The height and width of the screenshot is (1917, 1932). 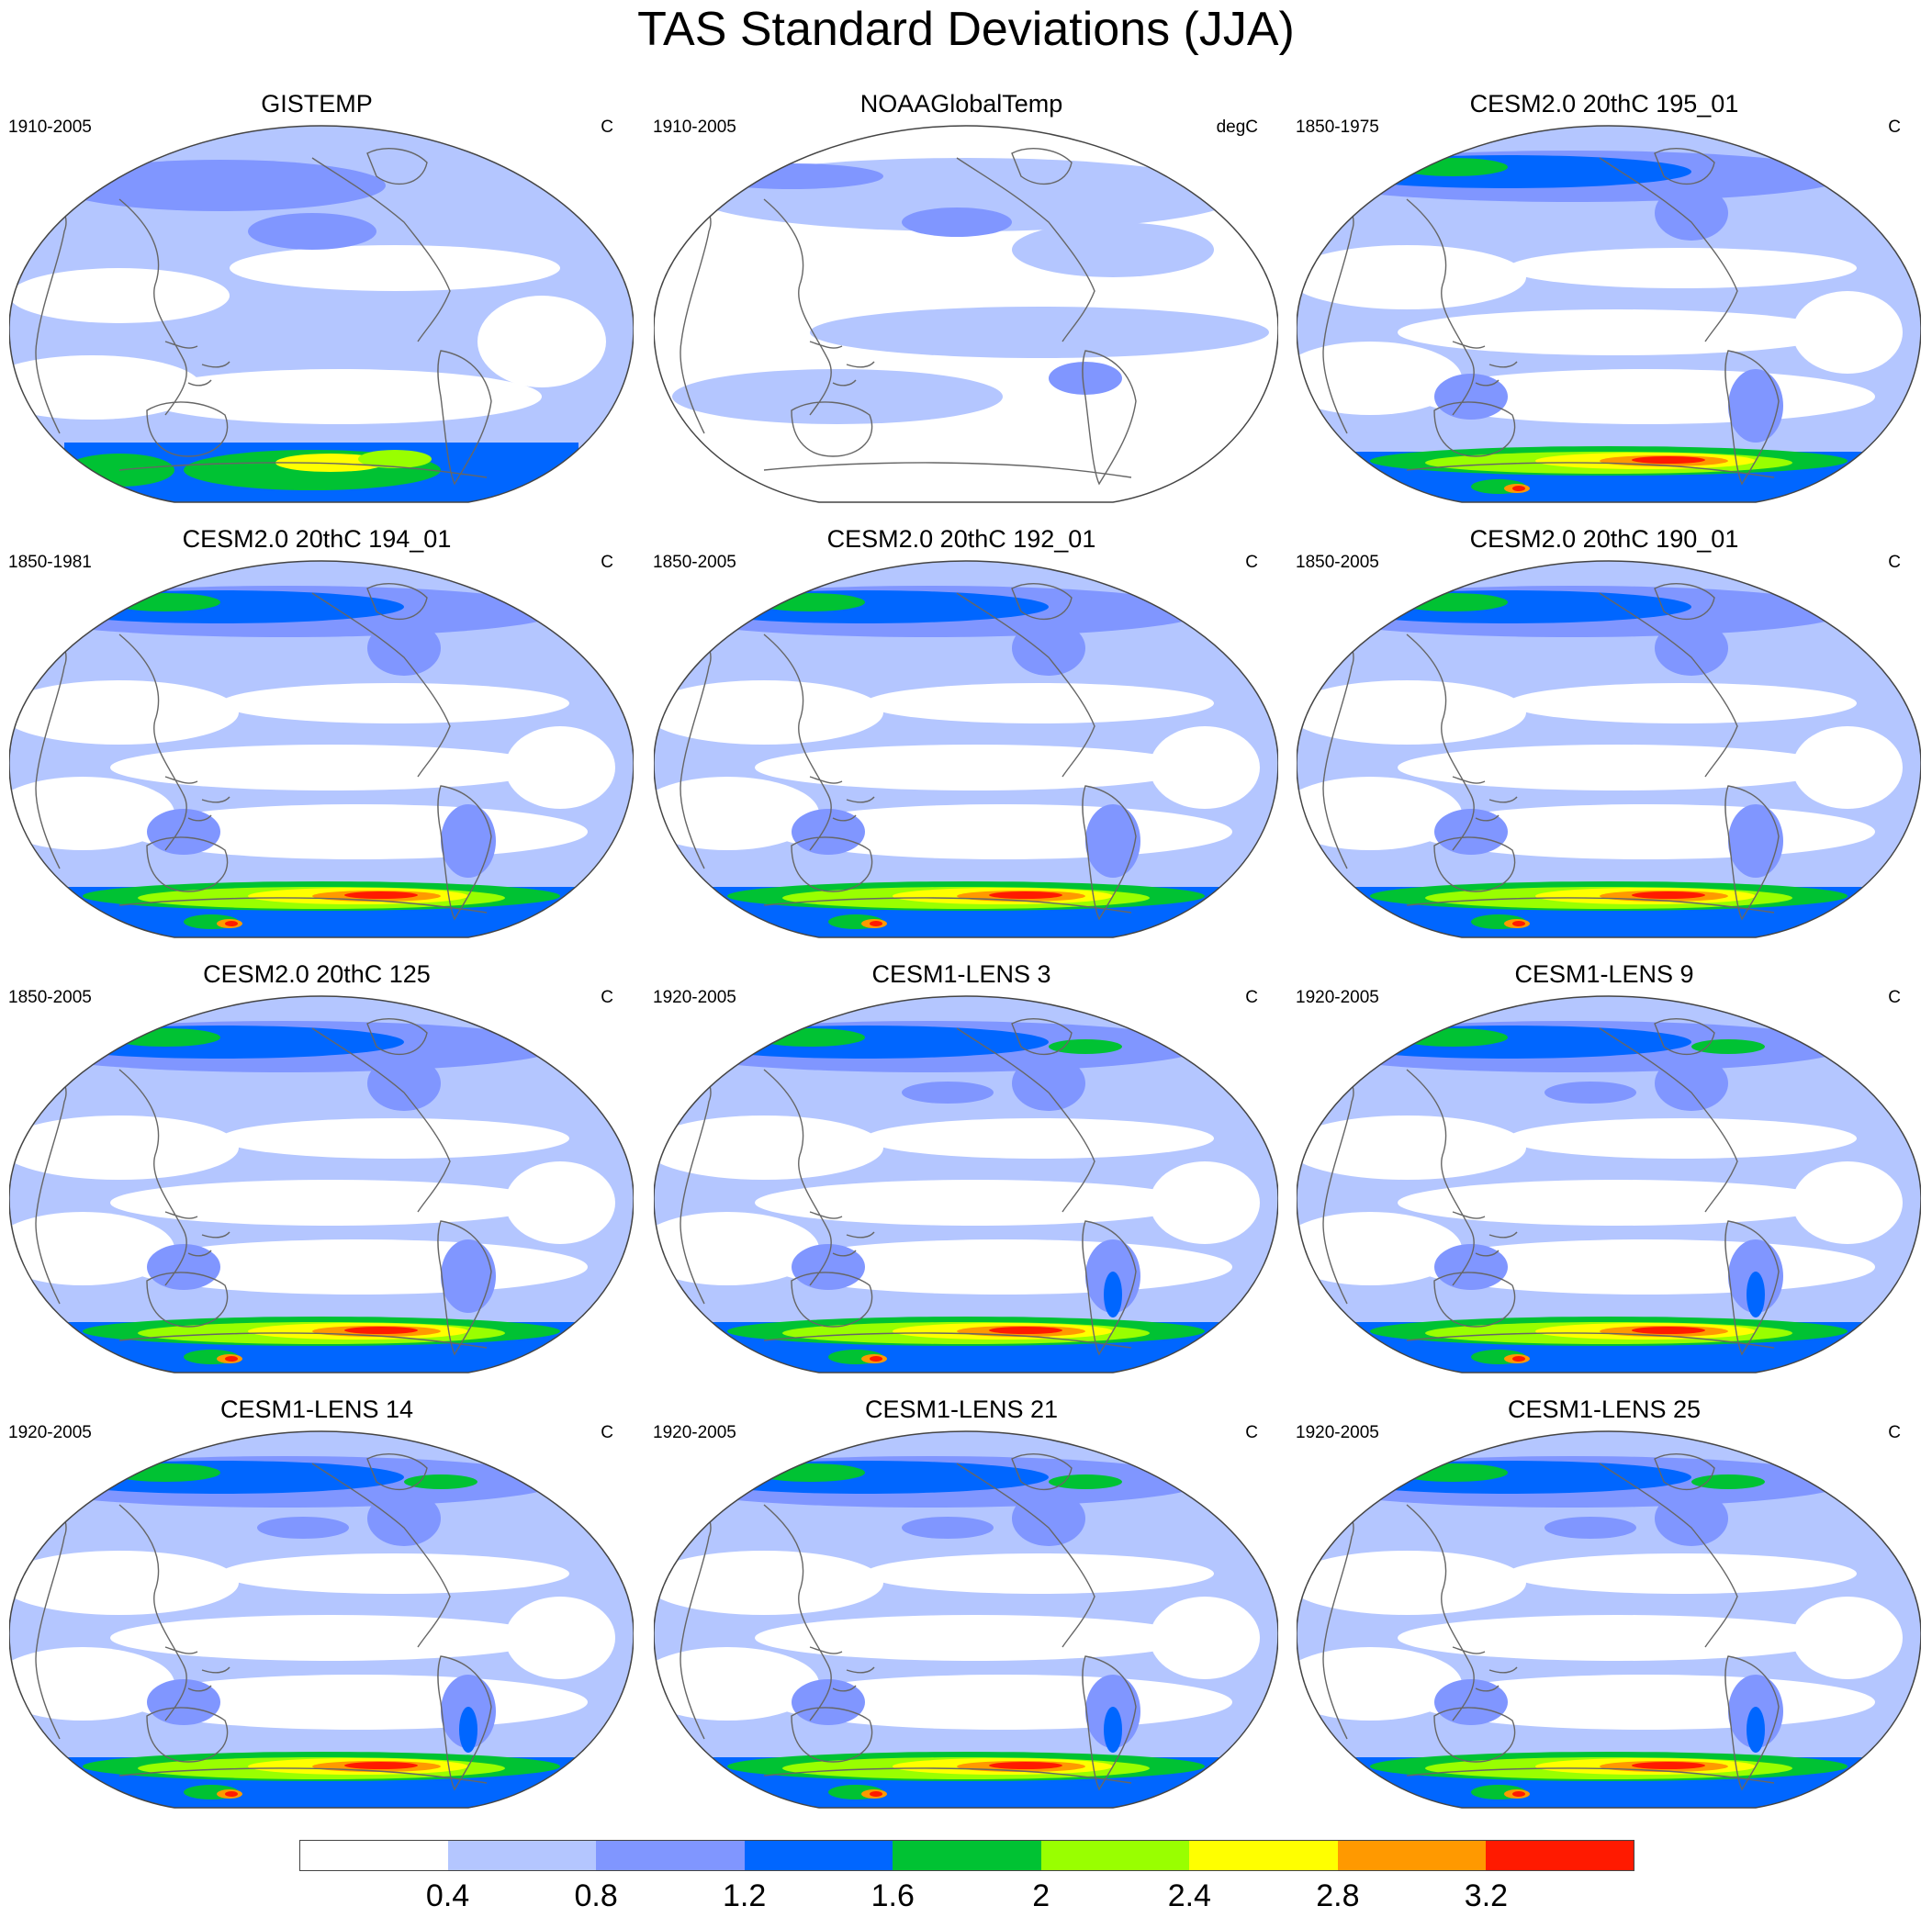 What do you see at coordinates (50, 562) in the screenshot?
I see `panel-period: 1850-1981` at bounding box center [50, 562].